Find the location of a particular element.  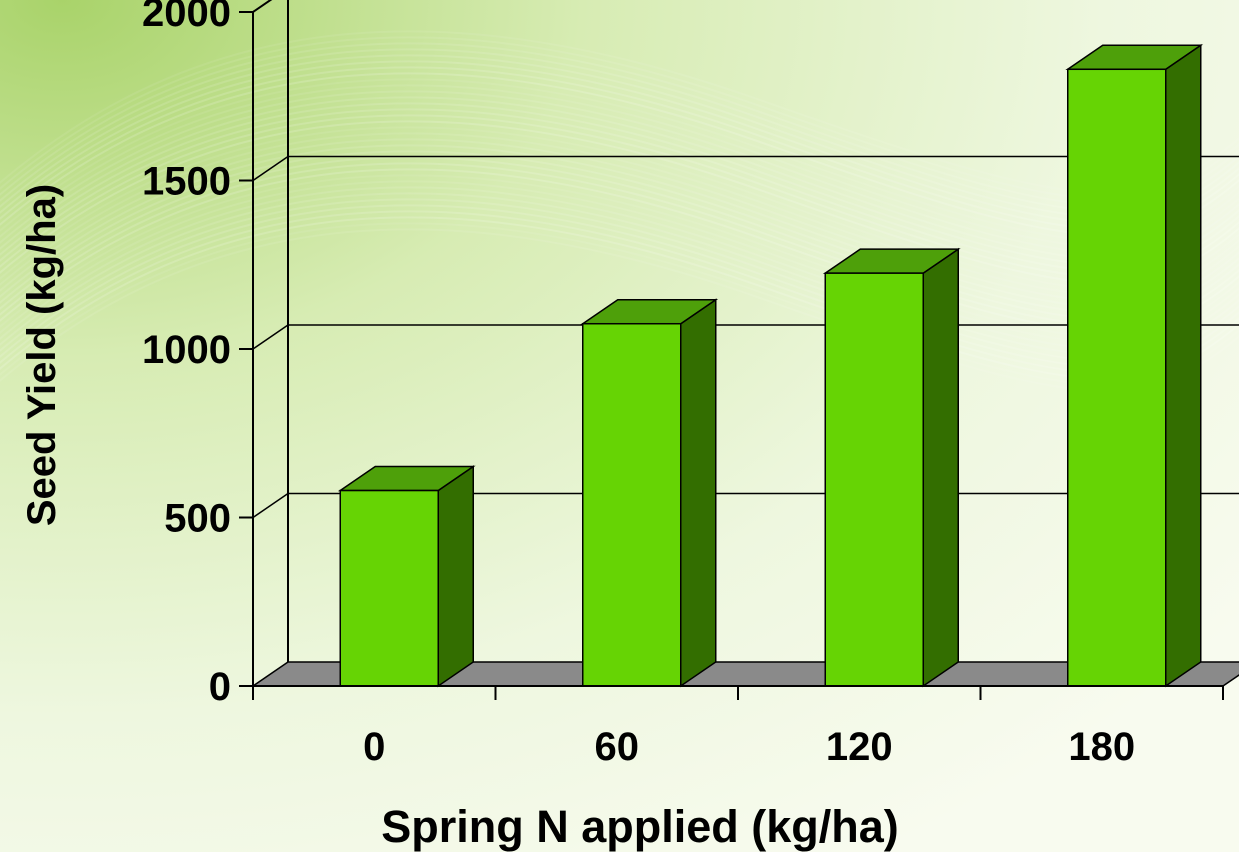

y-tick-labels: 0 500 1000 1500 2000 is located at coordinates (186, 354).